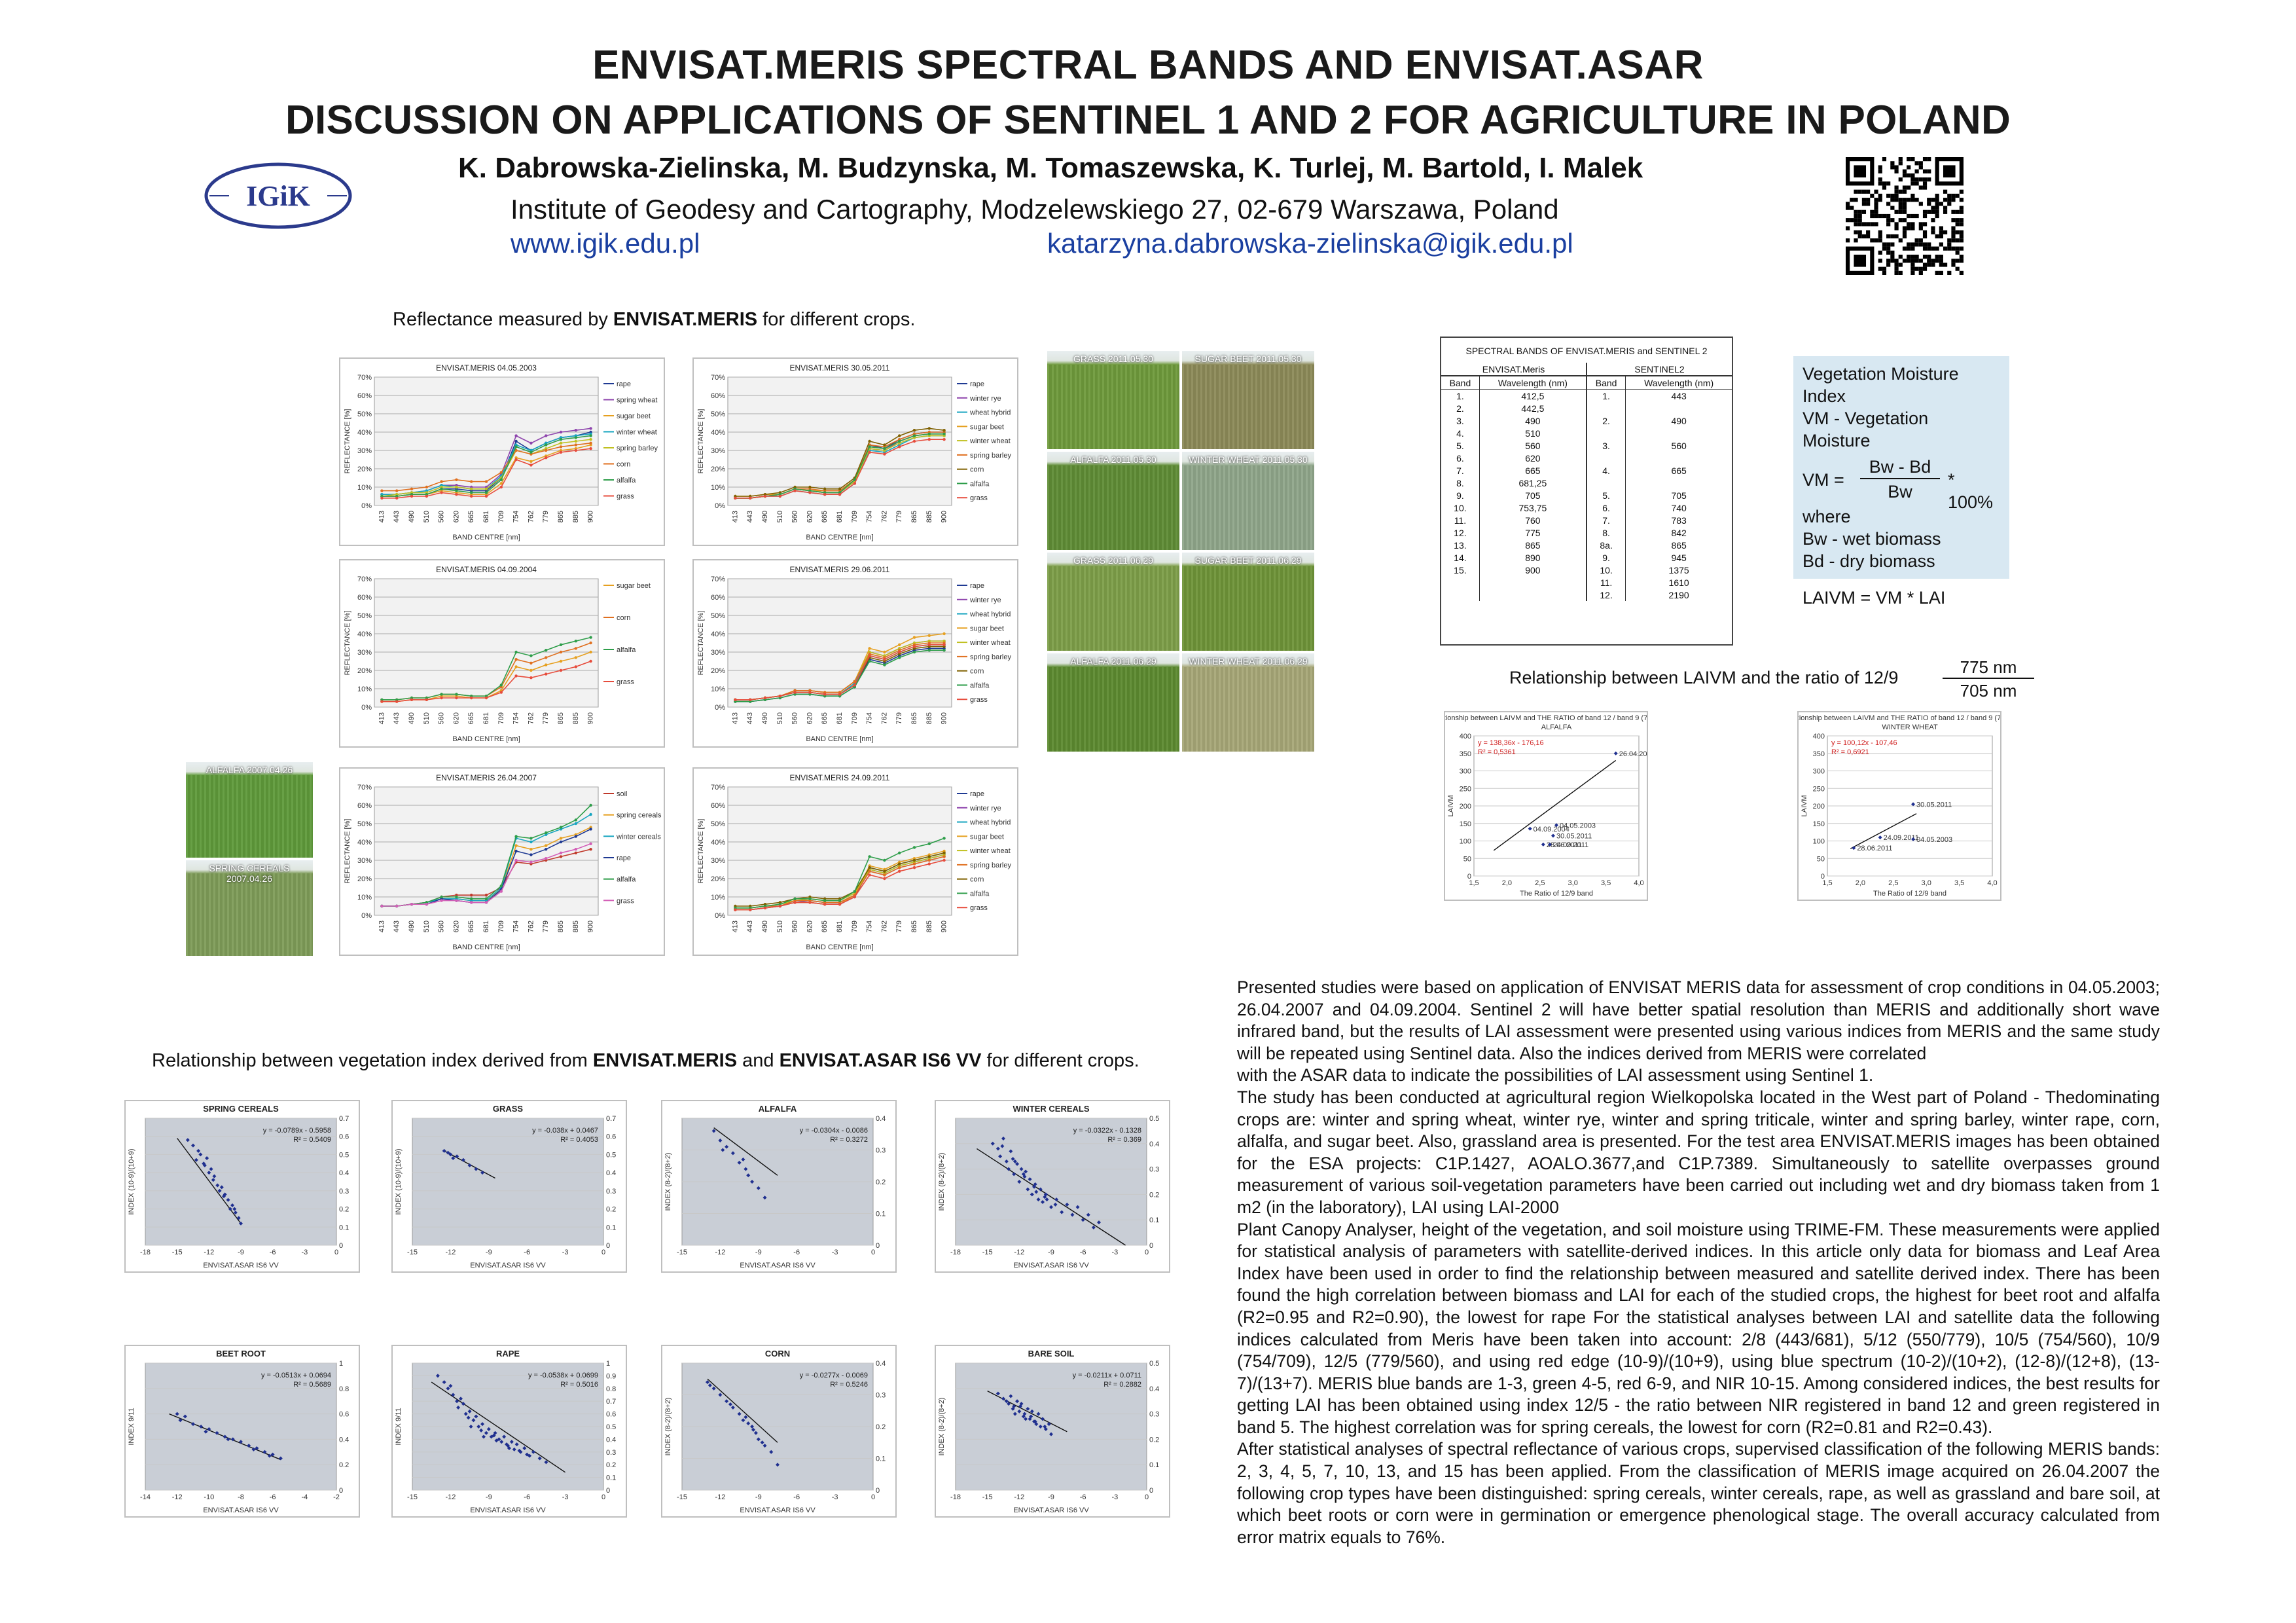 This screenshot has height=1623, width=2296. I want to click on x-tick-label: 779, so click(546, 718).